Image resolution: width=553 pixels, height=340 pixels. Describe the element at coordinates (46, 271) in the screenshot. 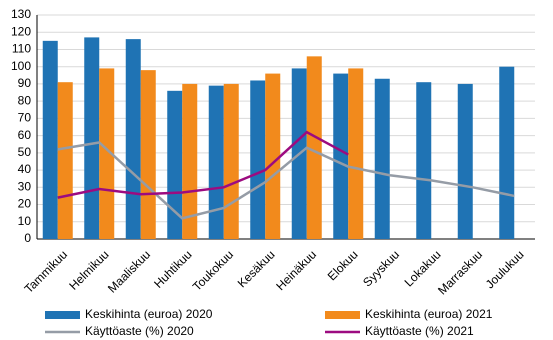

I see `x-tick-label: Tammikuu` at that location.